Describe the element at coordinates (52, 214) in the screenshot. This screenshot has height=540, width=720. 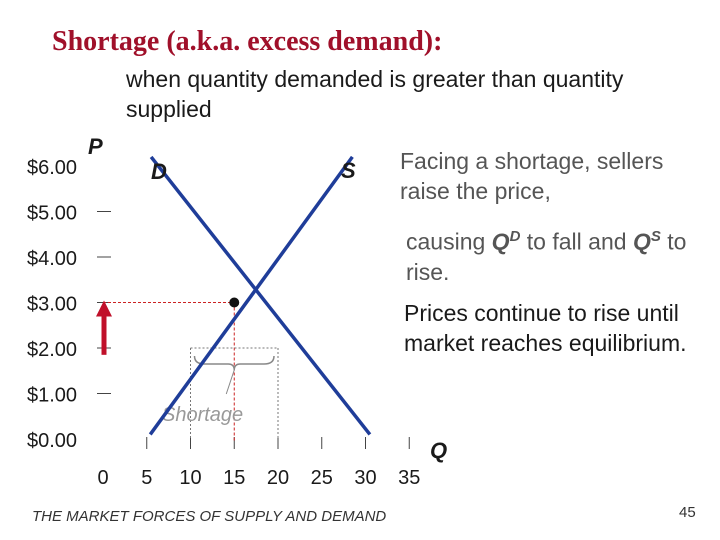
I see `y-tick-label: $5.00` at that location.